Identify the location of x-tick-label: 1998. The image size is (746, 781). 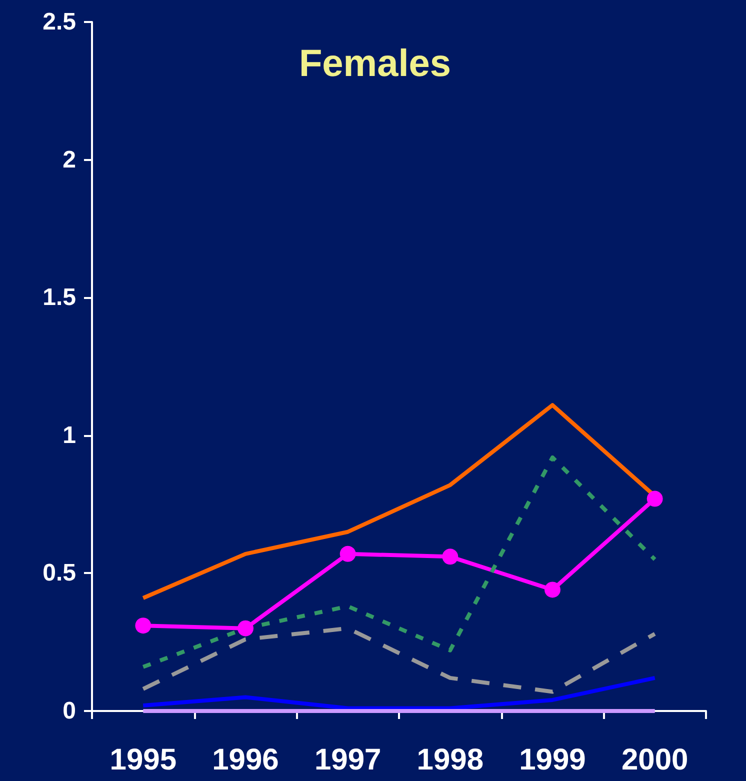
(450, 760).